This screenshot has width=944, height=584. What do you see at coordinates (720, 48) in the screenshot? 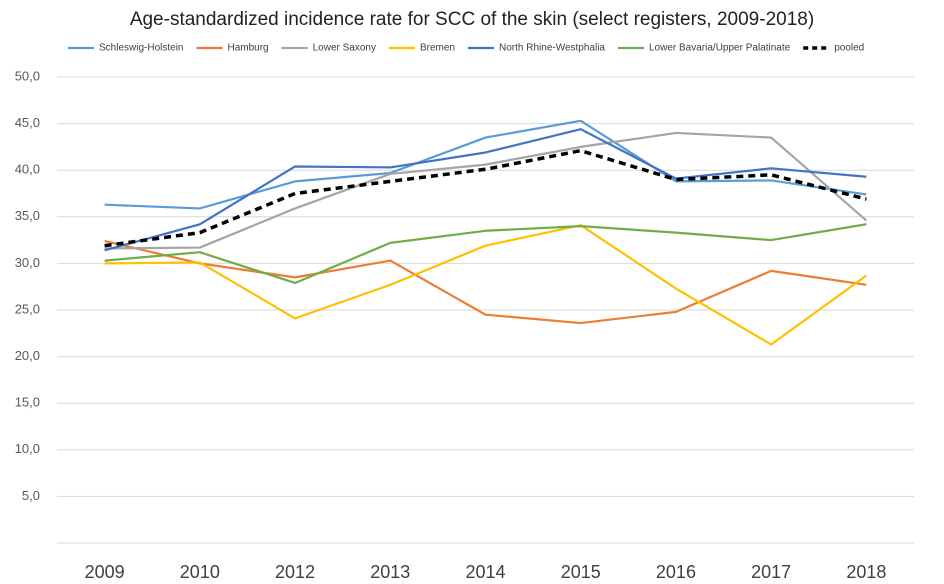
I see `legend-label: Lower Bavaria/Upper Palatinate` at bounding box center [720, 48].